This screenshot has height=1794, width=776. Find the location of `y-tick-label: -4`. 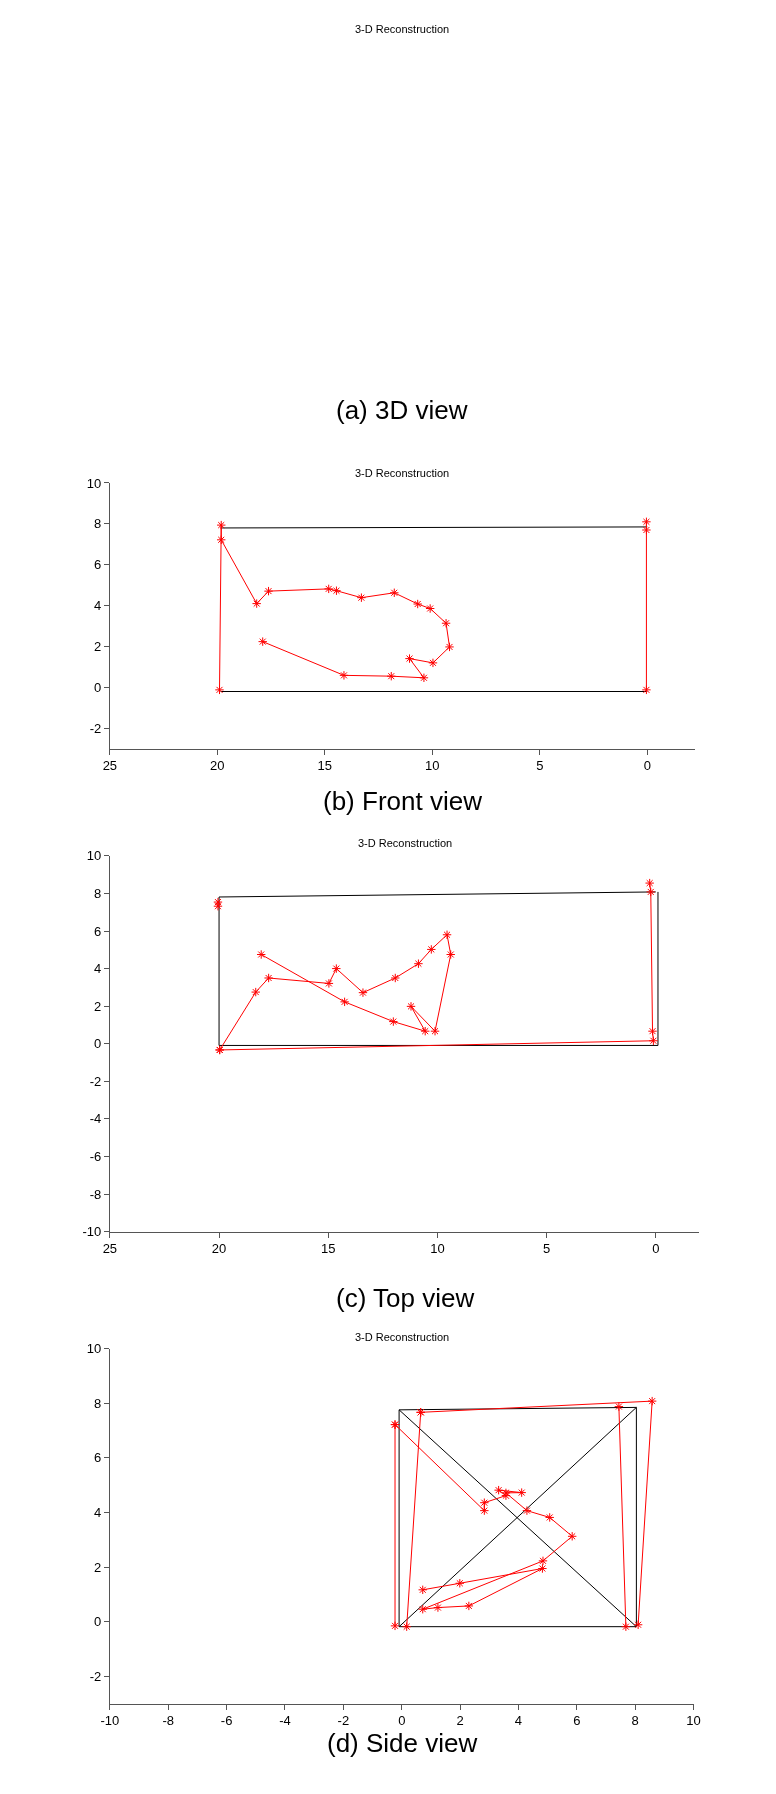

y-tick-label: -4 is located at coordinates (95, 1119).